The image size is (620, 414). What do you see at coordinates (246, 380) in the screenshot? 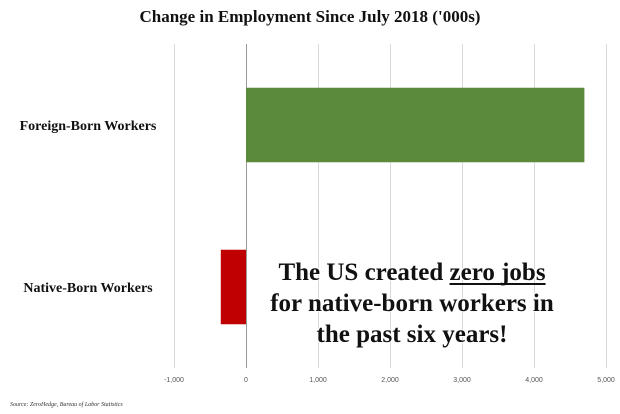
I see `x-tick-label: 0` at bounding box center [246, 380].